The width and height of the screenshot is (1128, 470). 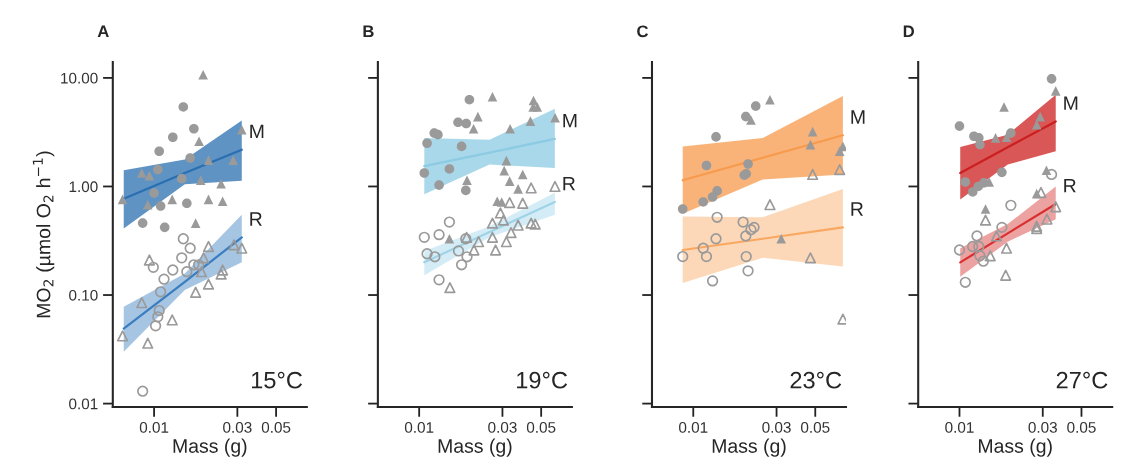 What do you see at coordinates (909, 31) in the screenshot?
I see `chart-title: D` at bounding box center [909, 31].